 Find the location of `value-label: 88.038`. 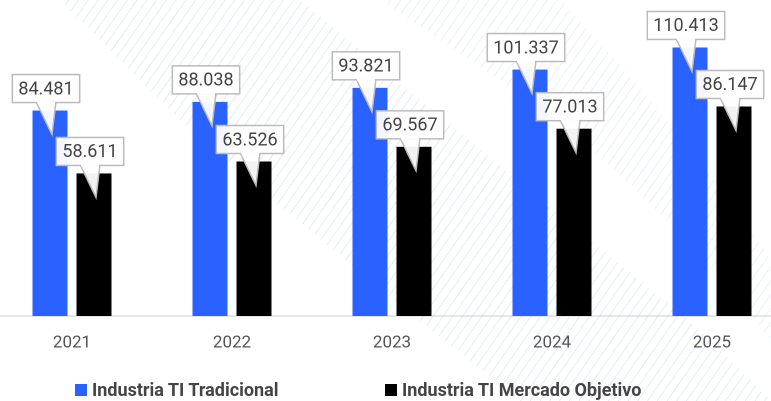

value-label: 88.038 is located at coordinates (205, 80).